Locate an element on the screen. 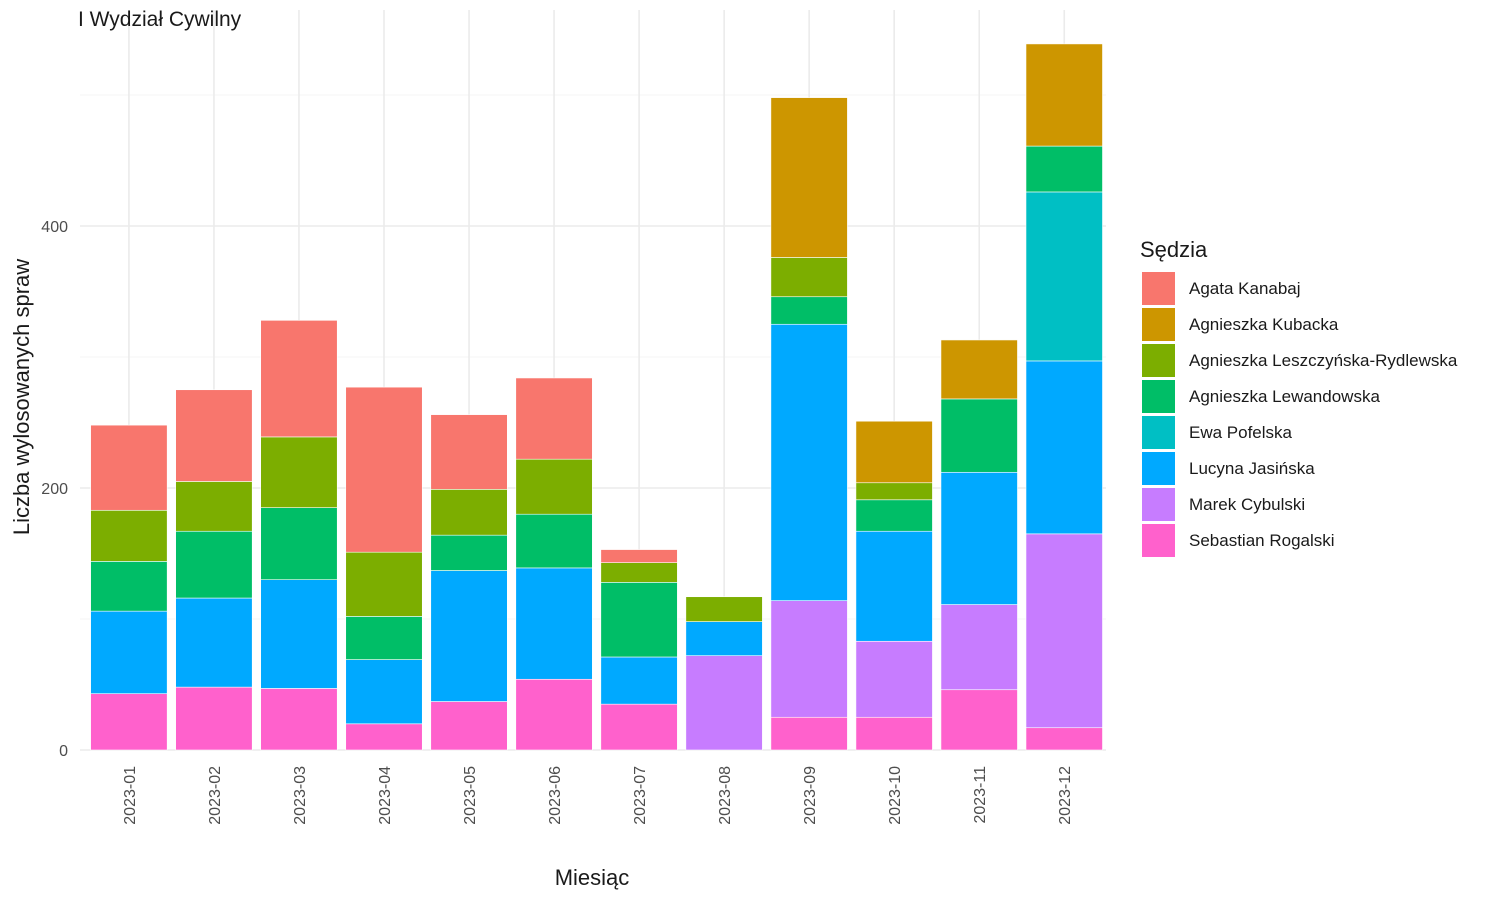 The image size is (1500, 905). legend-label: Ewa Pofelska is located at coordinates (1241, 432).